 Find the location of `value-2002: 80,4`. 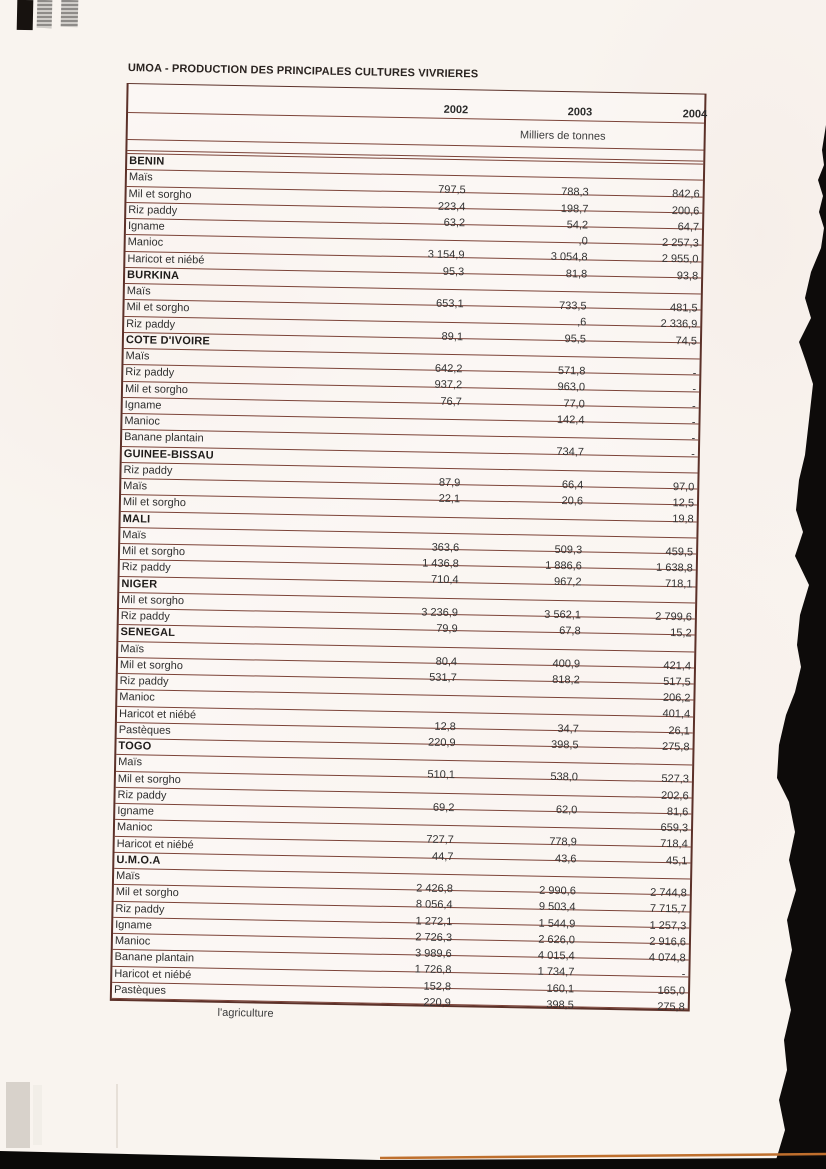

value-2002: 80,4 is located at coordinates (446, 661).